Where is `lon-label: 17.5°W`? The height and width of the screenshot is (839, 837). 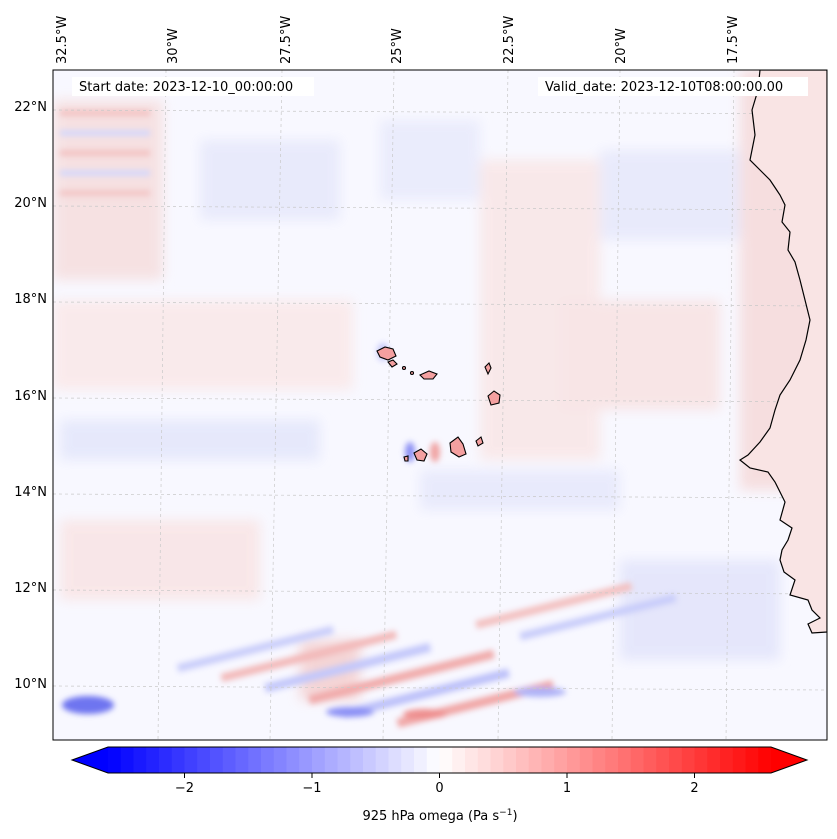 lon-label: 17.5°W is located at coordinates (733, 40).